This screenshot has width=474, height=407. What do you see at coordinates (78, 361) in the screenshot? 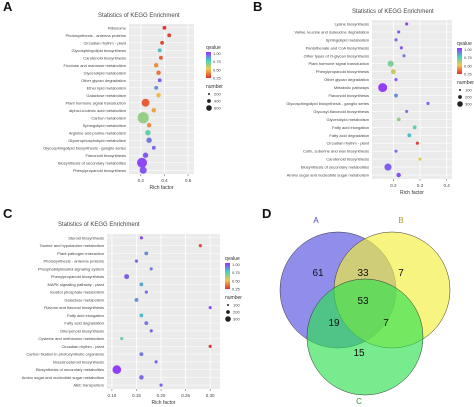
I see `category-label: Brassinosteroid biosynthesis` at bounding box center [78, 361].